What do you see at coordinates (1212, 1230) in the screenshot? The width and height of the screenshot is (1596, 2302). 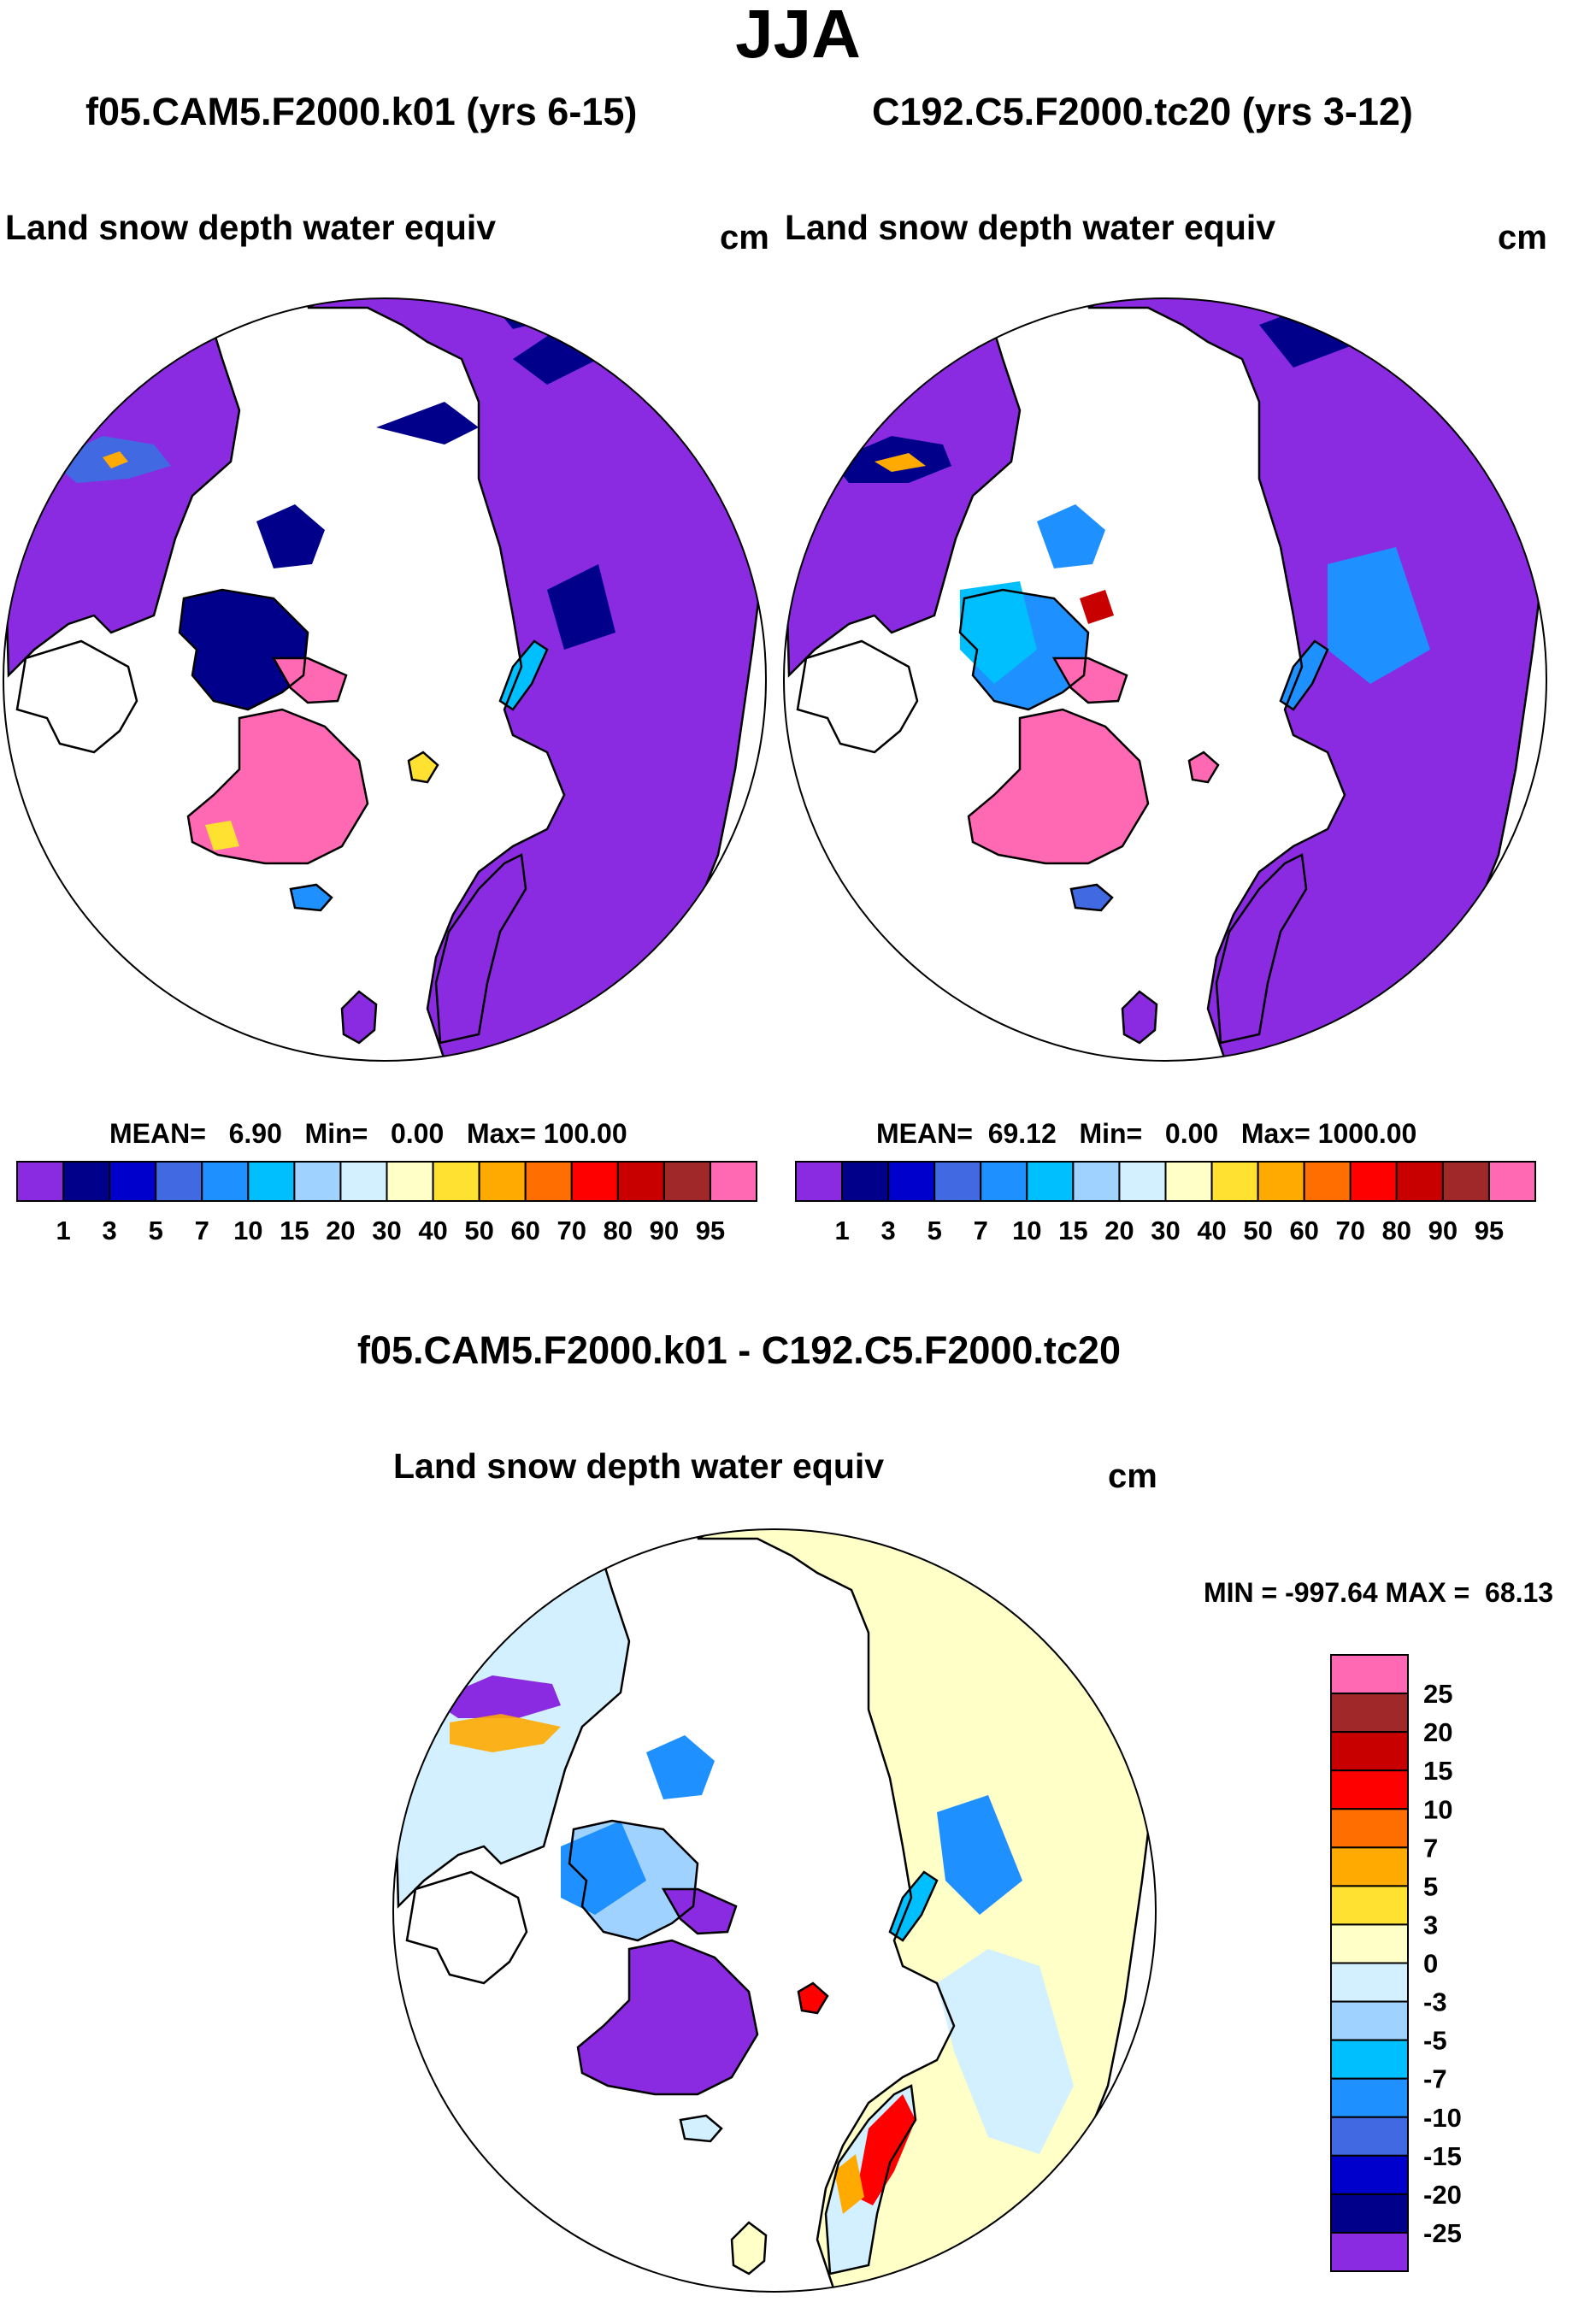 I see `colorbar-tick-label: 40` at bounding box center [1212, 1230].